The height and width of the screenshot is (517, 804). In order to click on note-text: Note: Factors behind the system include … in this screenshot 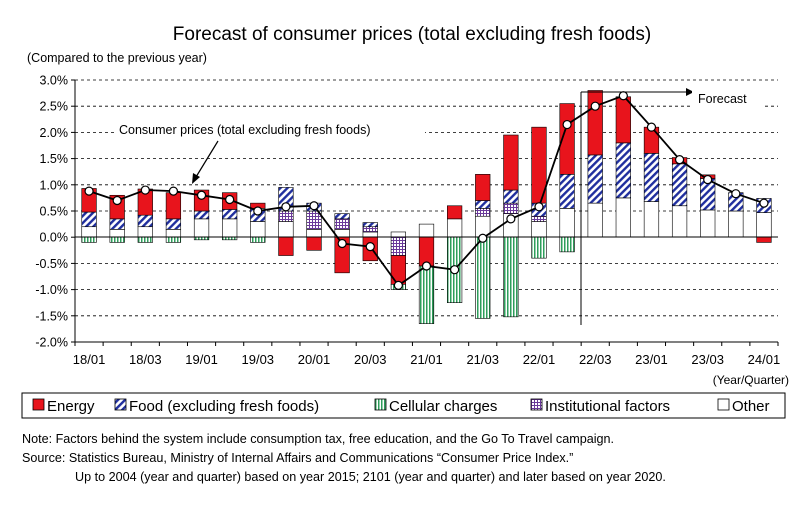, I will do `click(318, 439)`.